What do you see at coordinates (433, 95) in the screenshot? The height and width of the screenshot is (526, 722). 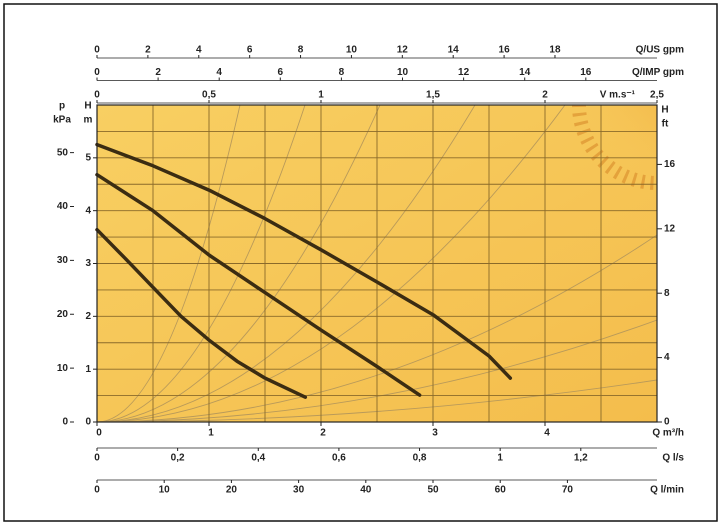 I see `axis-tick-label: 1,5` at bounding box center [433, 95].